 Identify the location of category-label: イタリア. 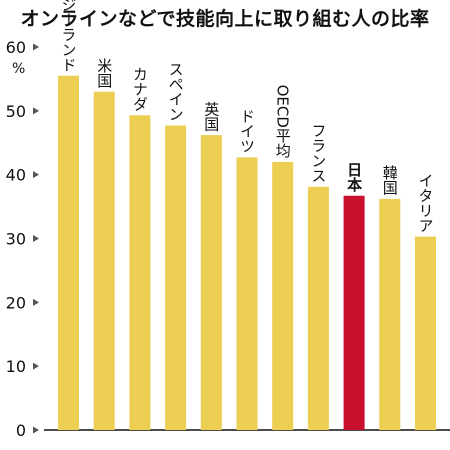
(426, 203).